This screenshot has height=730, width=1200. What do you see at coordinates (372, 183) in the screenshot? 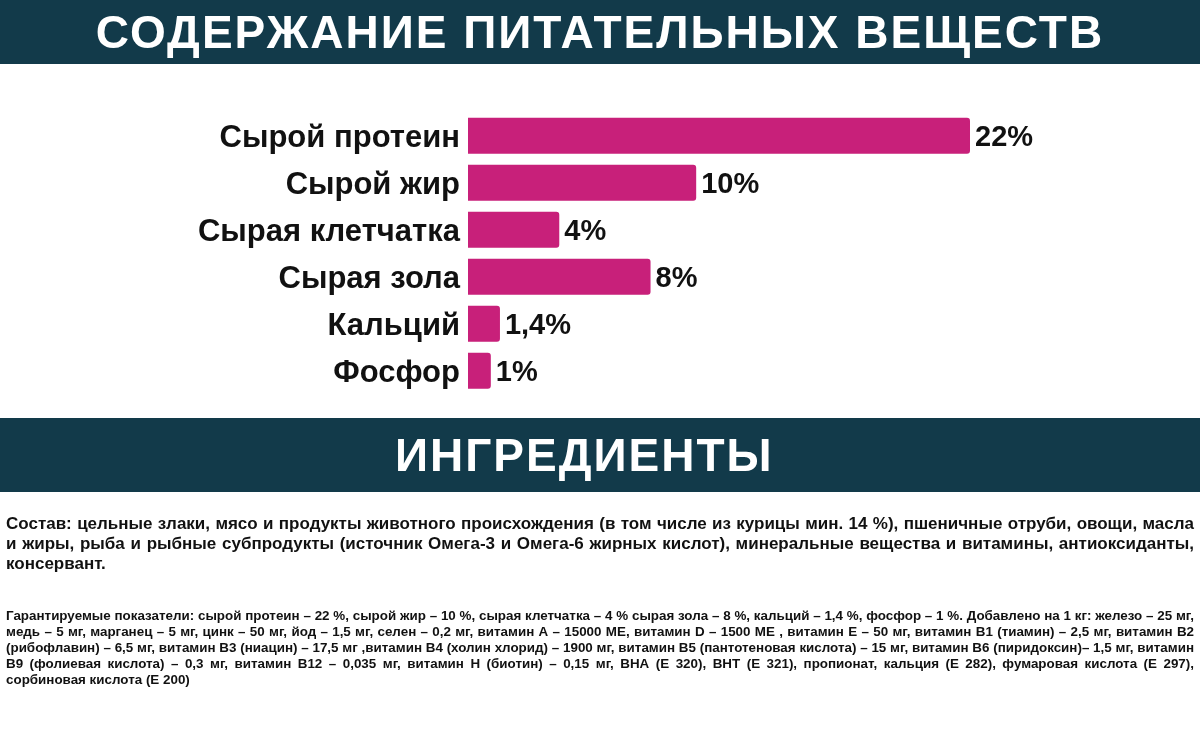
I see `y-tick-label: Сырой жир` at bounding box center [372, 183].